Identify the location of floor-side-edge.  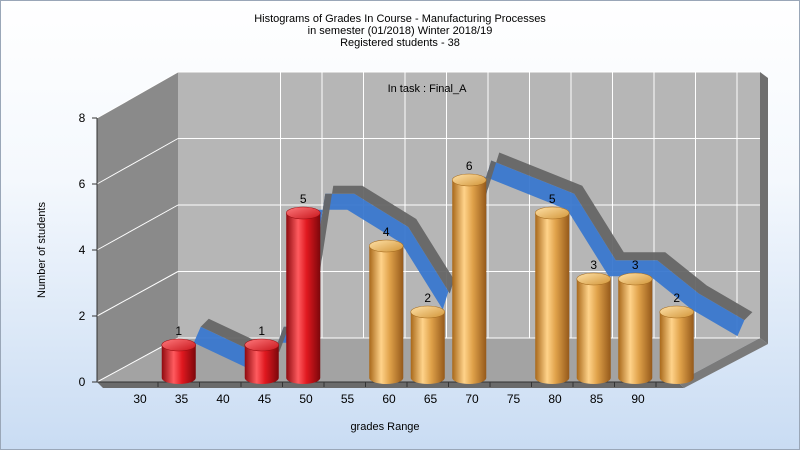
(723, 363).